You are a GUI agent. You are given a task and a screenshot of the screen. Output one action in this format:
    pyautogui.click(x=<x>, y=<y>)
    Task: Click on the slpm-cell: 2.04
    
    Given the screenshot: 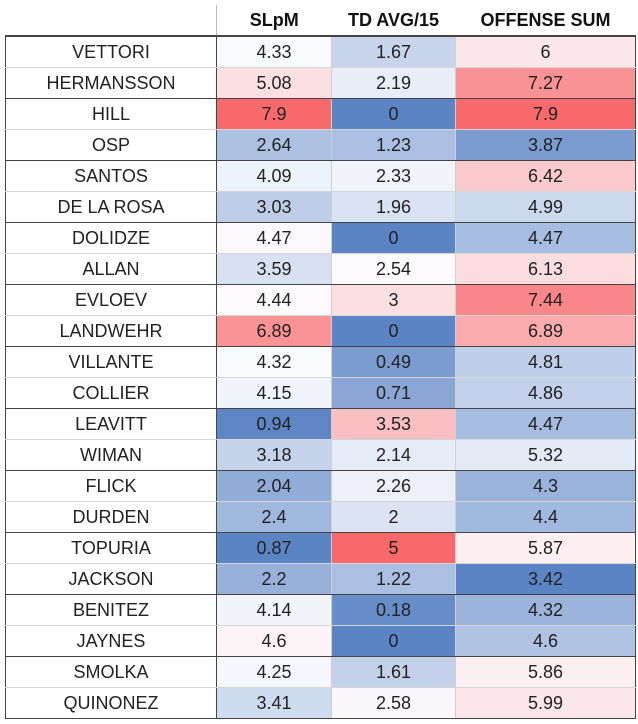 What is the action you would take?
    pyautogui.click(x=274, y=486)
    